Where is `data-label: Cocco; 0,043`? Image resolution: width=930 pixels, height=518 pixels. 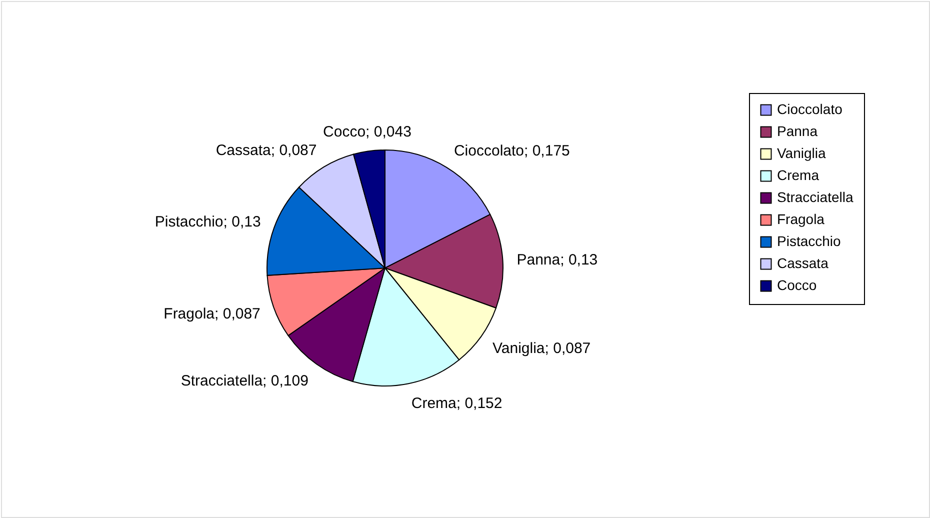 data-label: Cocco; 0,043 is located at coordinates (367, 131).